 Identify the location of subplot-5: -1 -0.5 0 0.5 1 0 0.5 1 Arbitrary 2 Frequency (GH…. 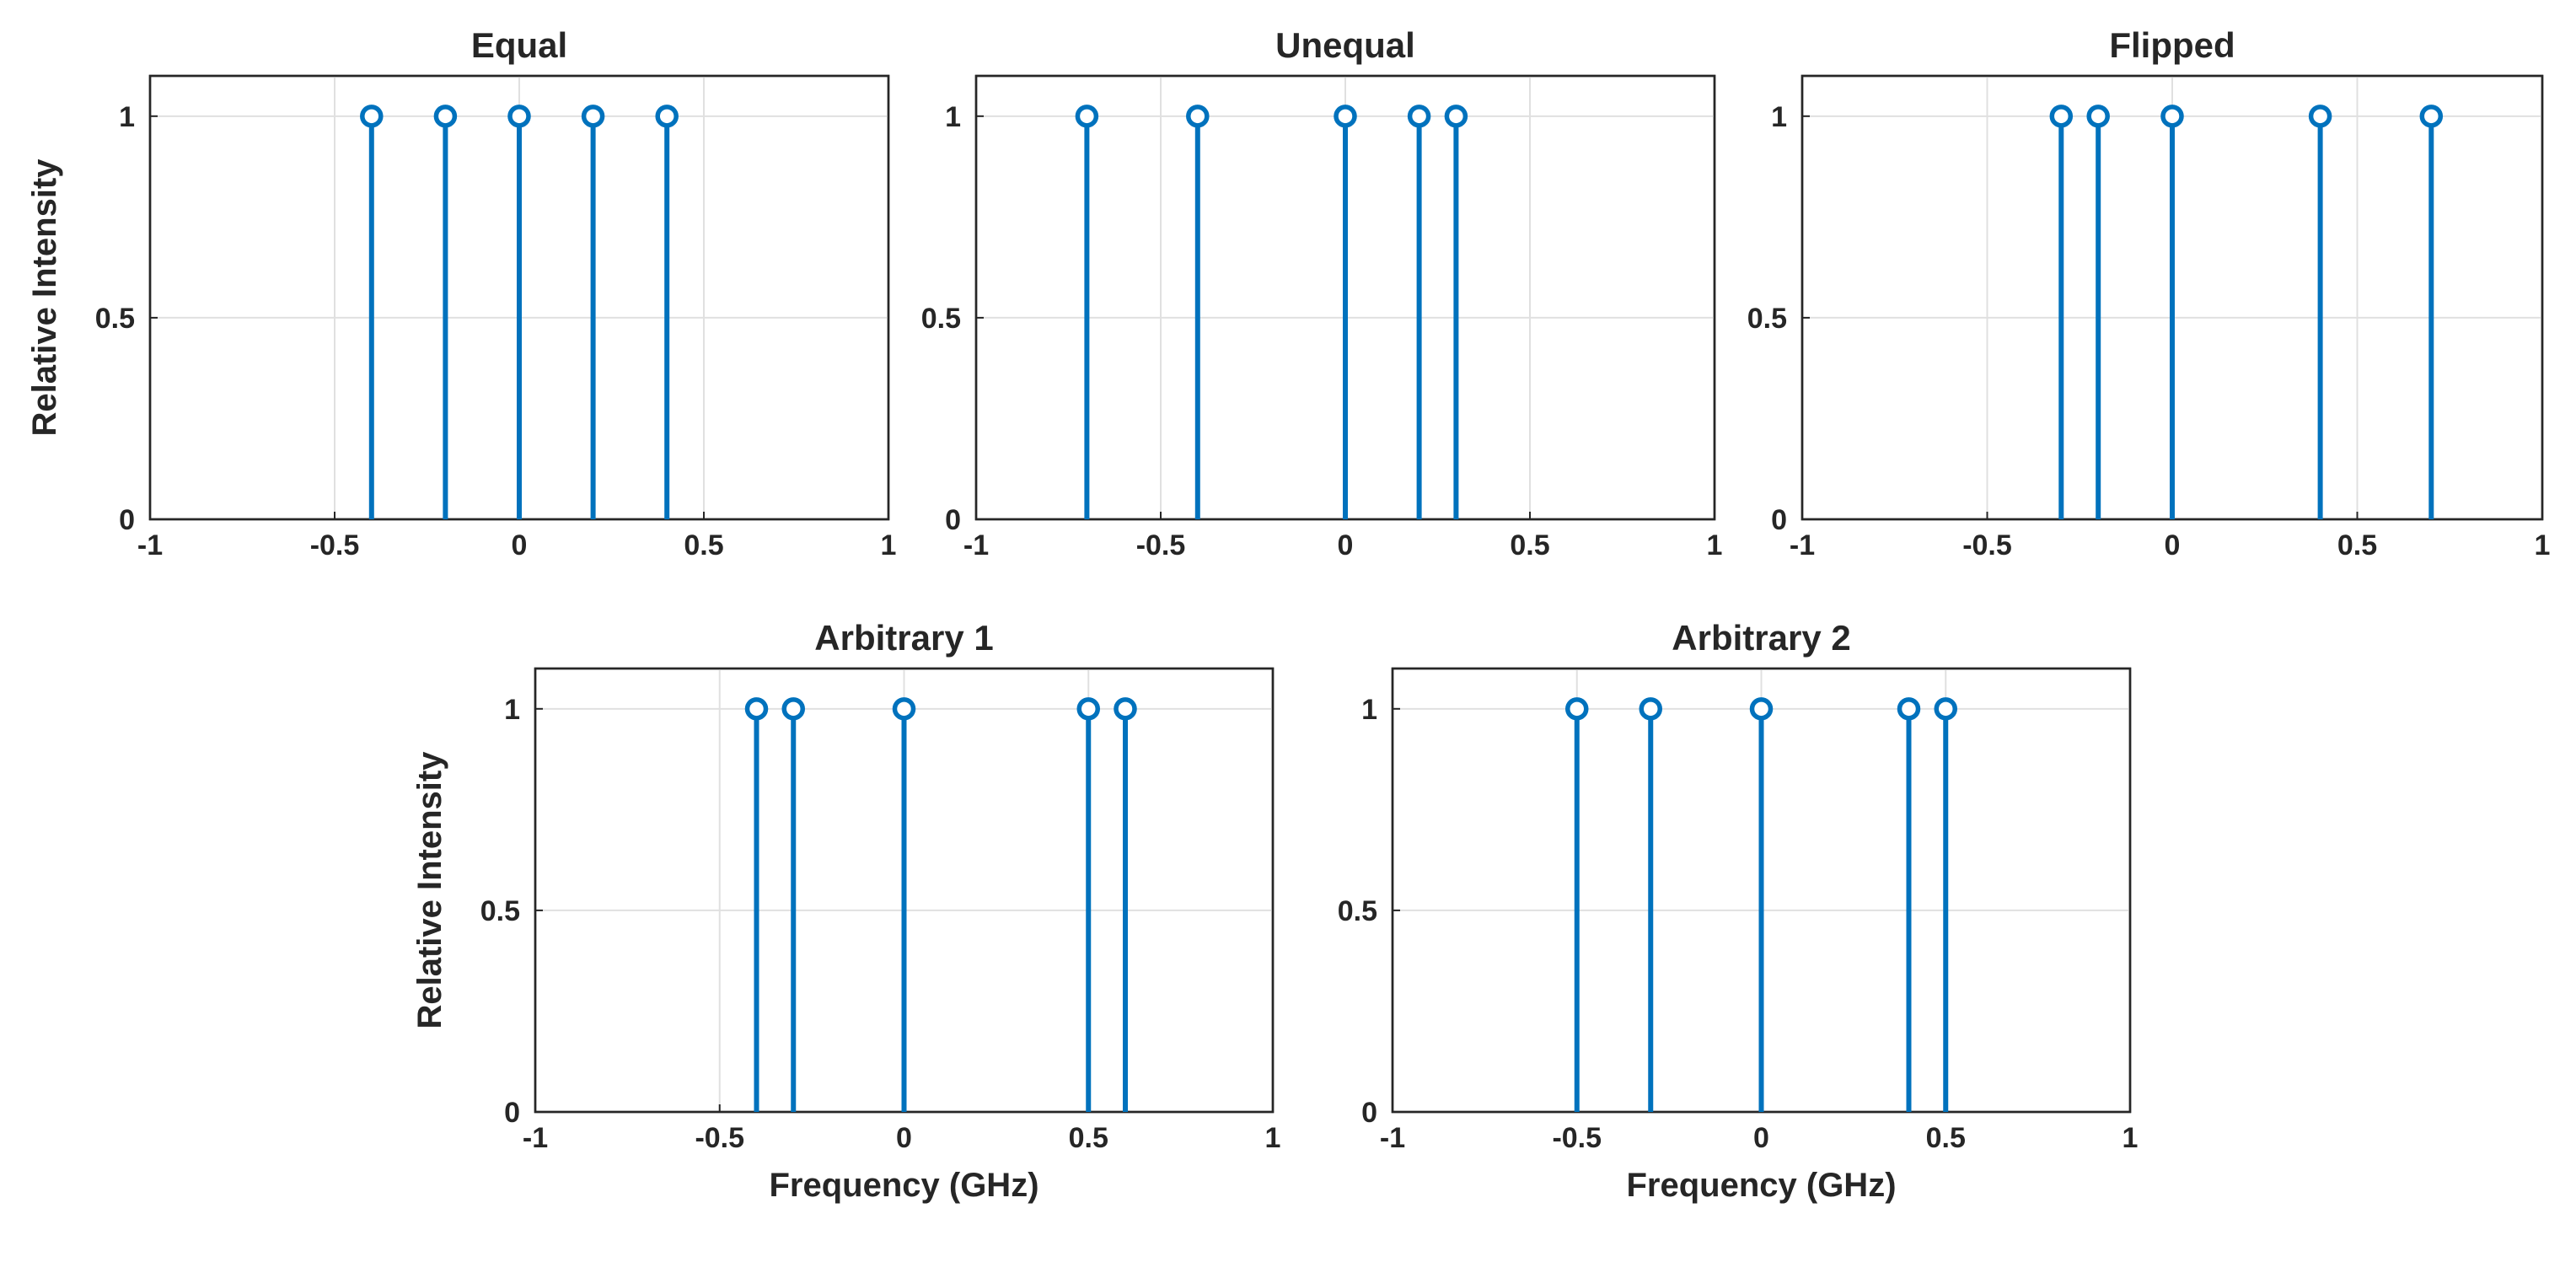
(1738, 911).